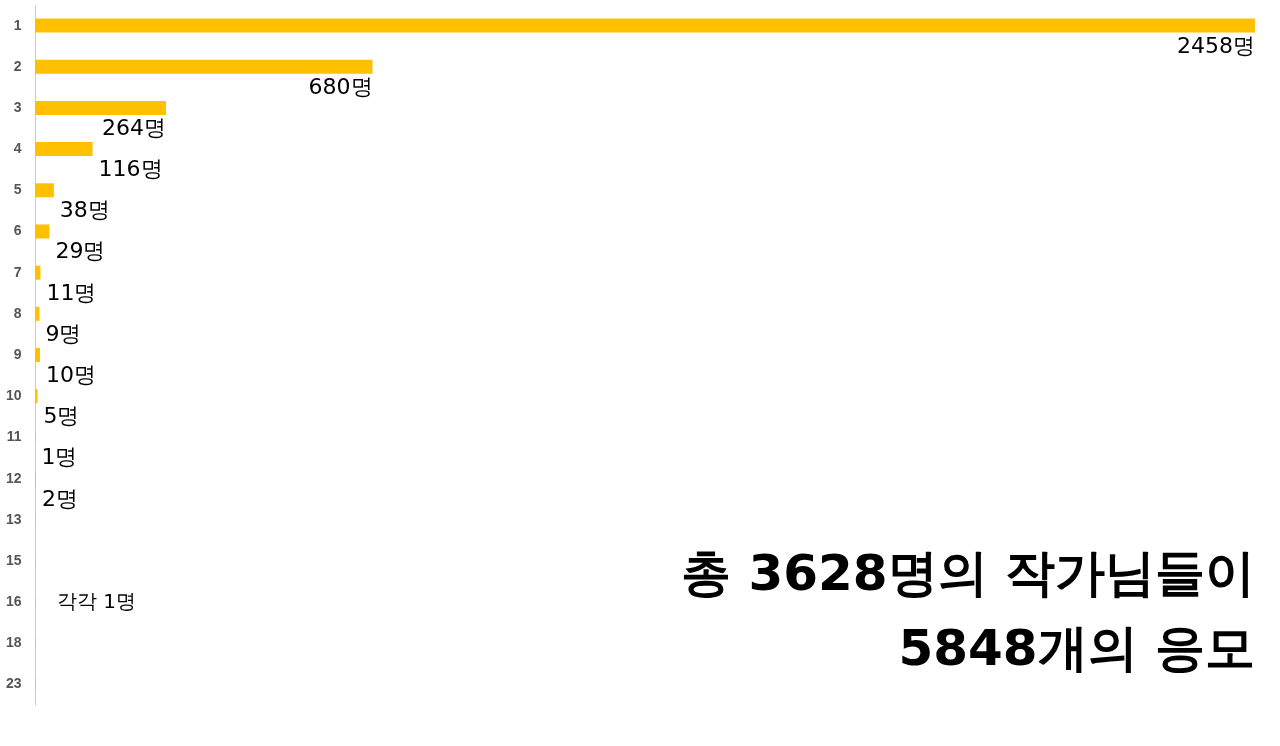  What do you see at coordinates (134, 127) in the screenshot?
I see `data-label: 264명` at bounding box center [134, 127].